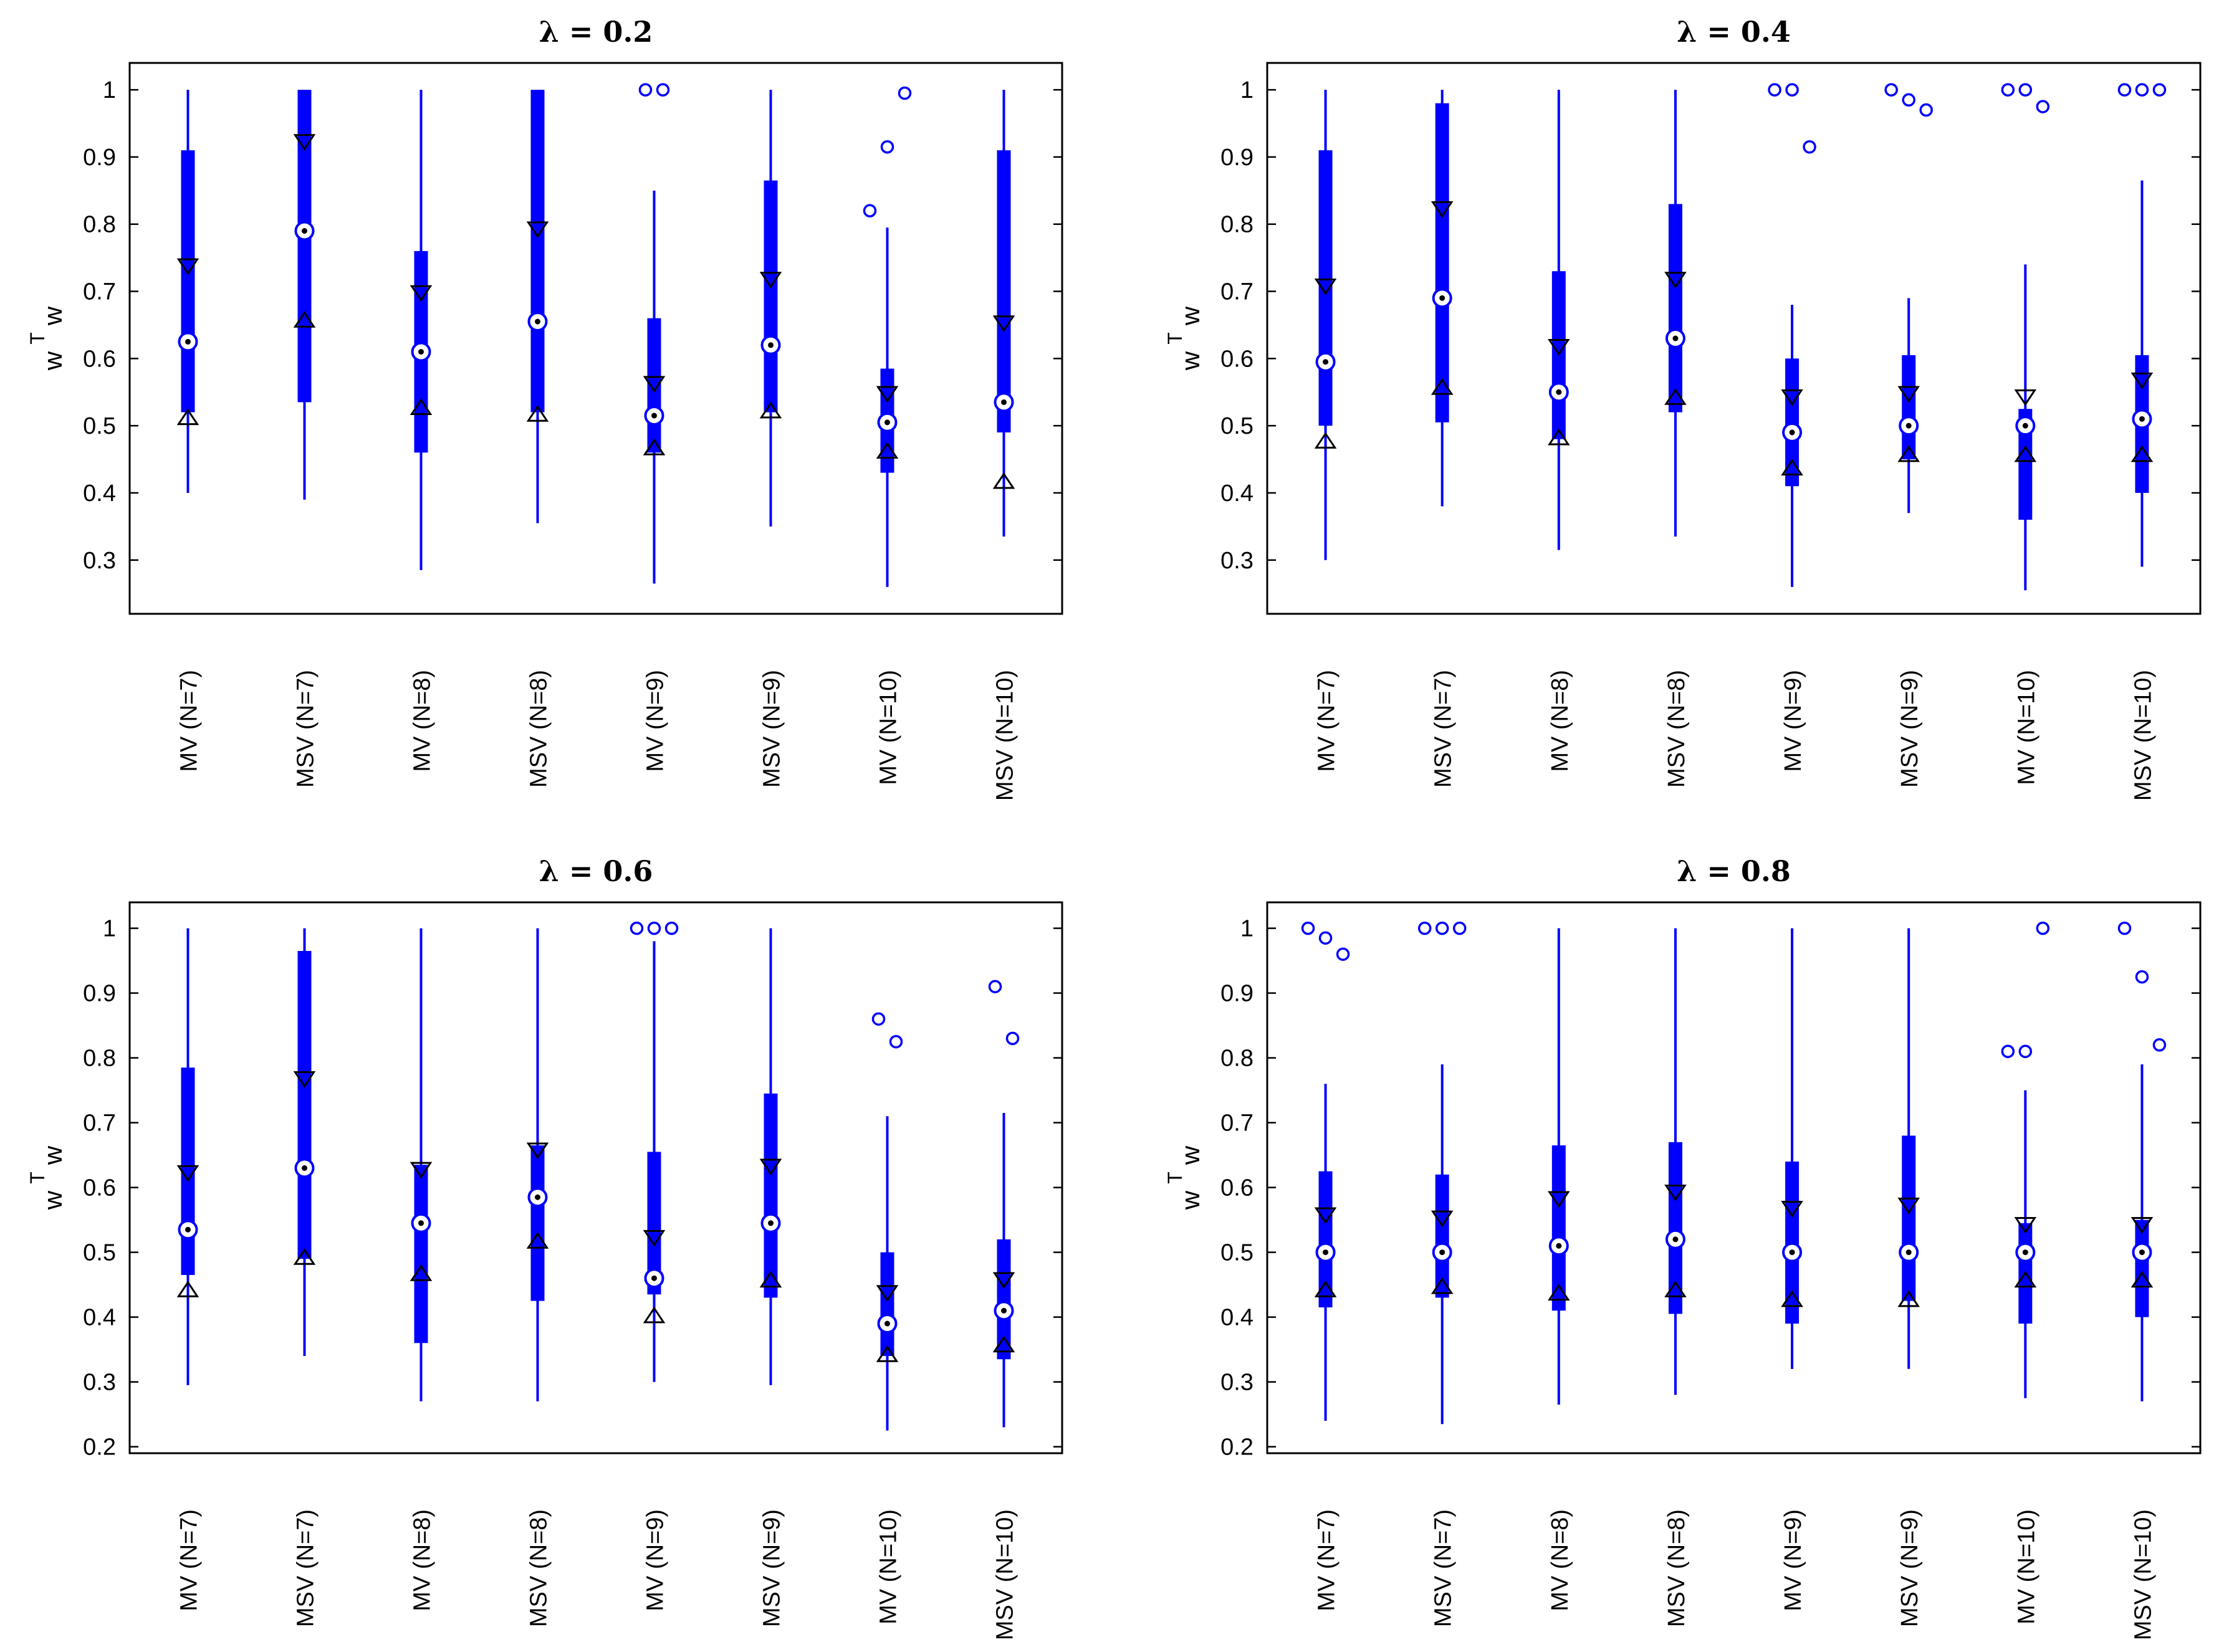 The image size is (2224, 1652). Describe the element at coordinates (596, 1177) in the screenshot. I see `axes-frame` at that location.